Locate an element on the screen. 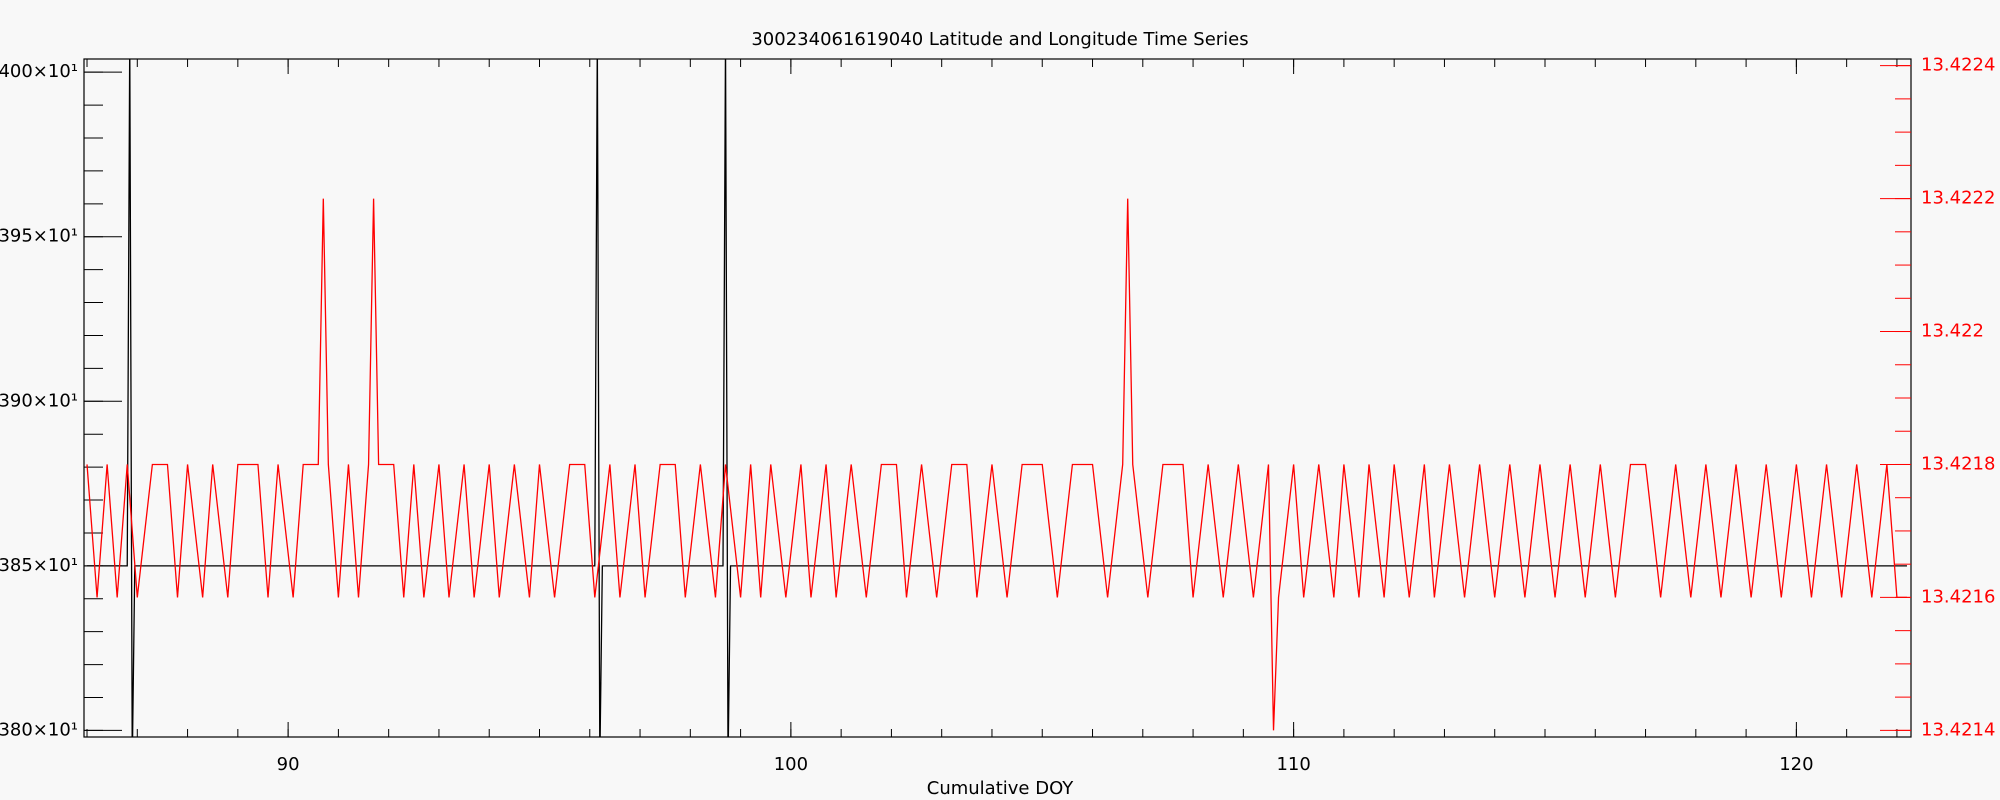 The image size is (2000, 800). x-axis-label: Cumulative DOY is located at coordinates (1001, 788).